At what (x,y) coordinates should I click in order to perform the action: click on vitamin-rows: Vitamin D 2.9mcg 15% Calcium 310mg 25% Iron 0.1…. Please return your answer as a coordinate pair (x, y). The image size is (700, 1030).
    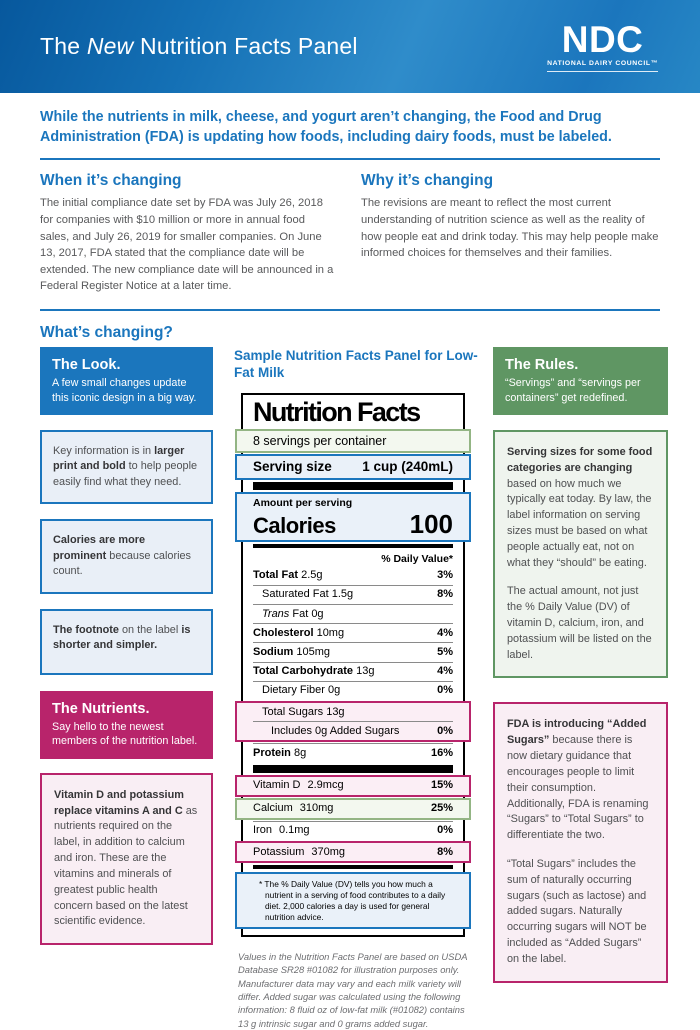
    Looking at the image, I should click on (353, 819).